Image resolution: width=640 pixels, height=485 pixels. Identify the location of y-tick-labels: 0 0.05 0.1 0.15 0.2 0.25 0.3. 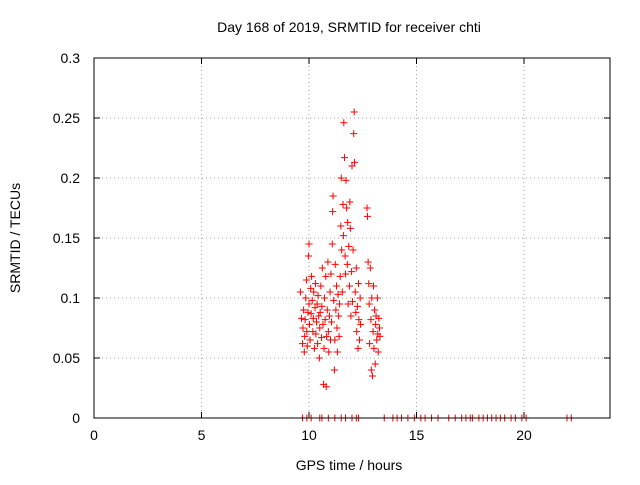
(66, 238).